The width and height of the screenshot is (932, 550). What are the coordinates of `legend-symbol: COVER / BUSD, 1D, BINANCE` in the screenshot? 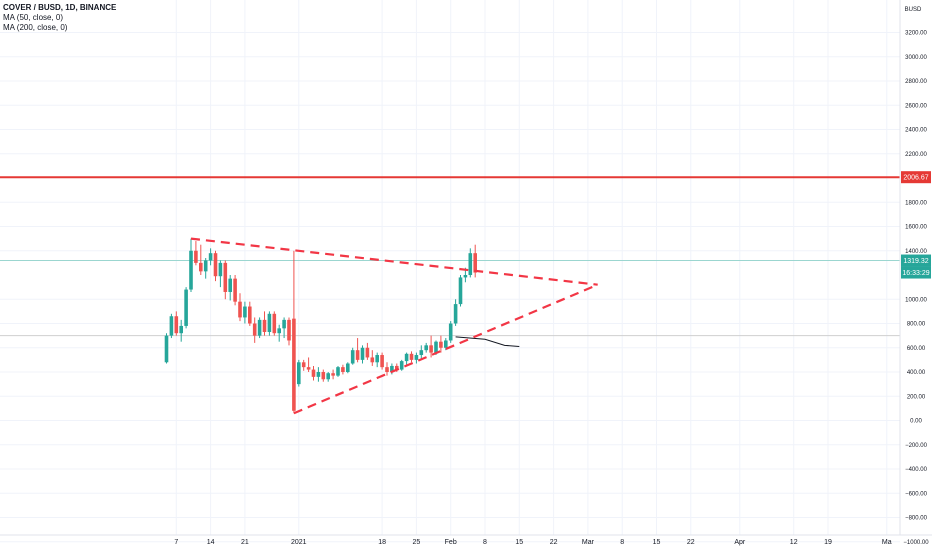 It's located at (60, 7).